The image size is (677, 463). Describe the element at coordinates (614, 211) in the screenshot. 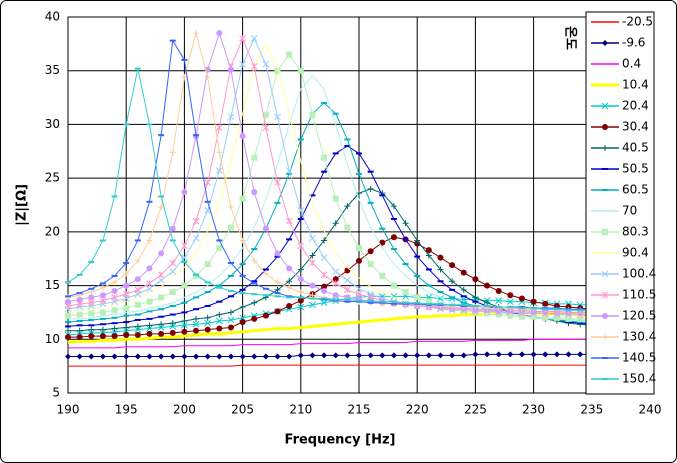

I see `legend-entry: 70` at that location.